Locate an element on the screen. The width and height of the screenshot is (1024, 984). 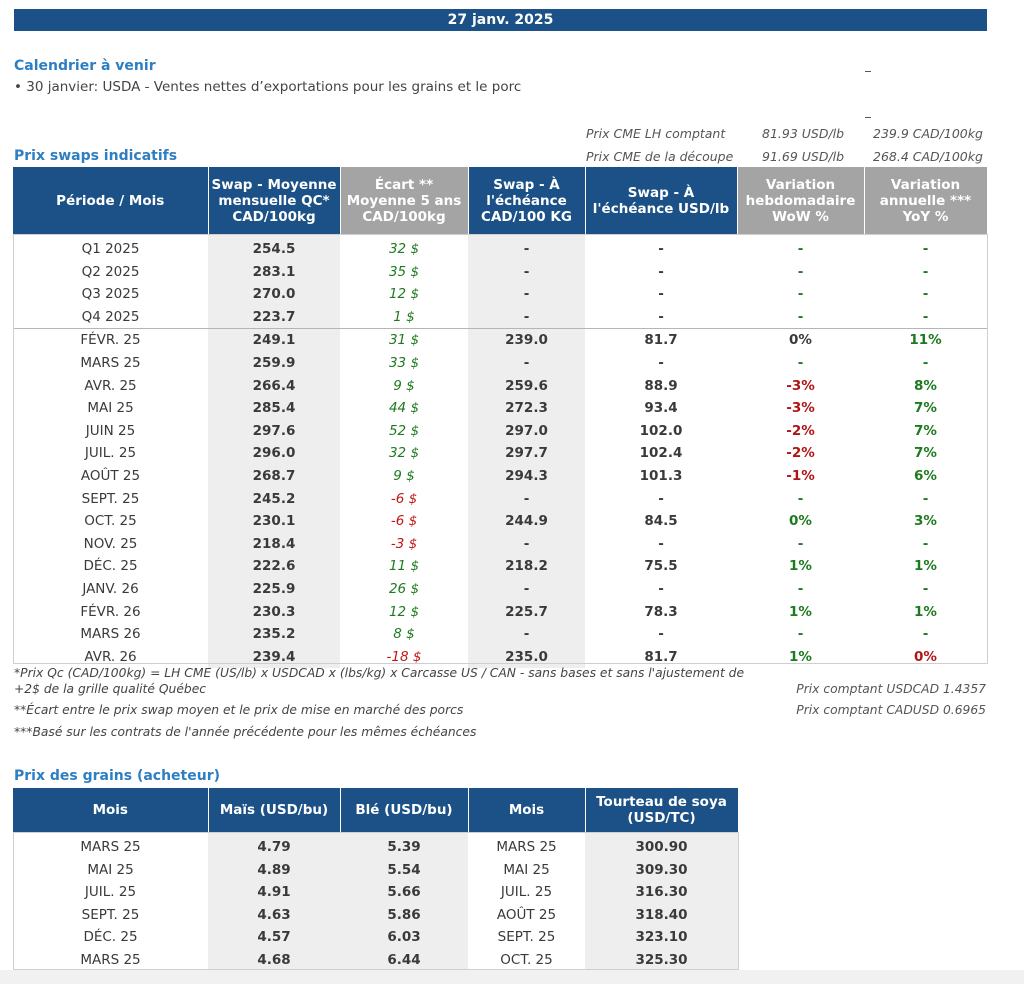
cell-grain-month: SEPT. 25 is located at coordinates (110, 914).